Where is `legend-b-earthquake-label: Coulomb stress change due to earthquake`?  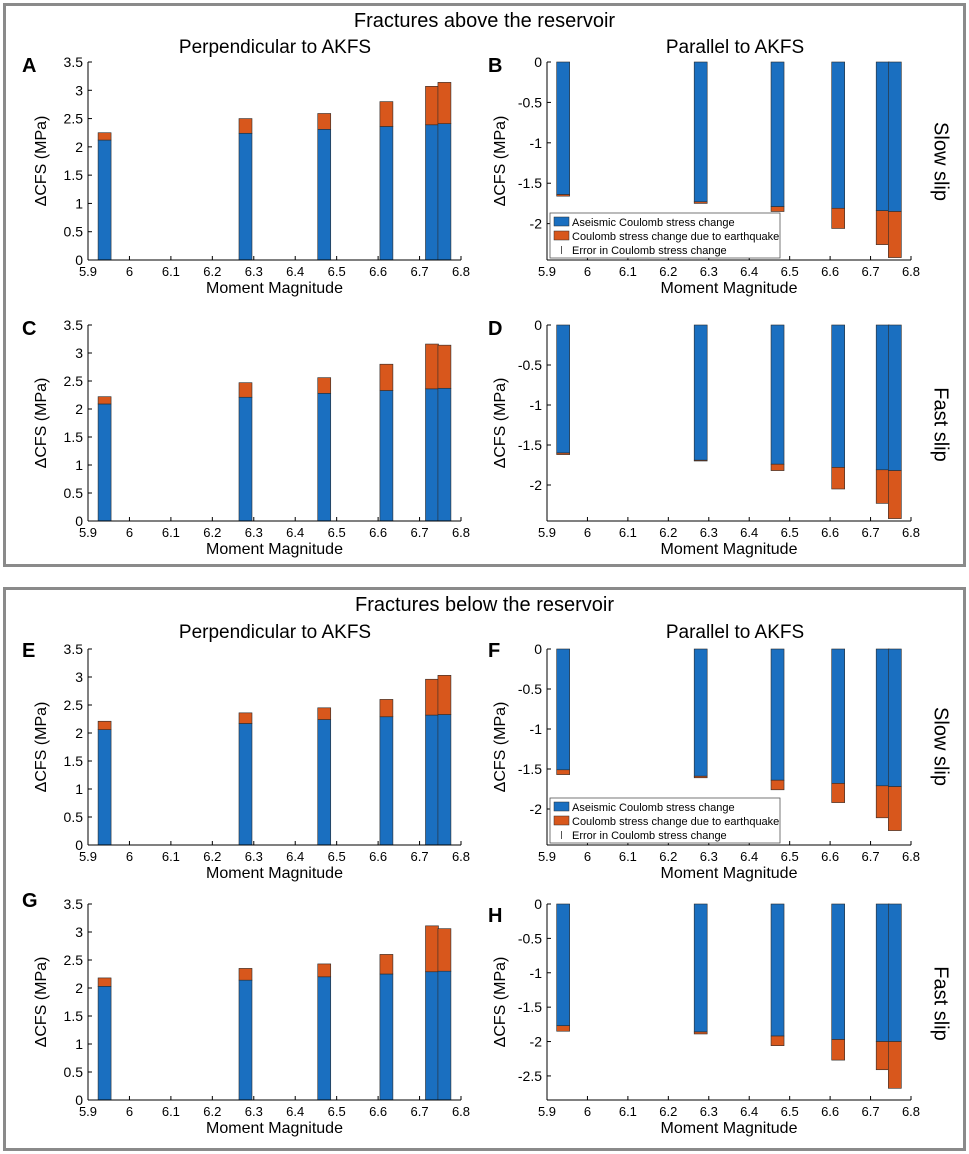 legend-b-earthquake-label: Coulomb stress change due to earthquake is located at coordinates (675, 237).